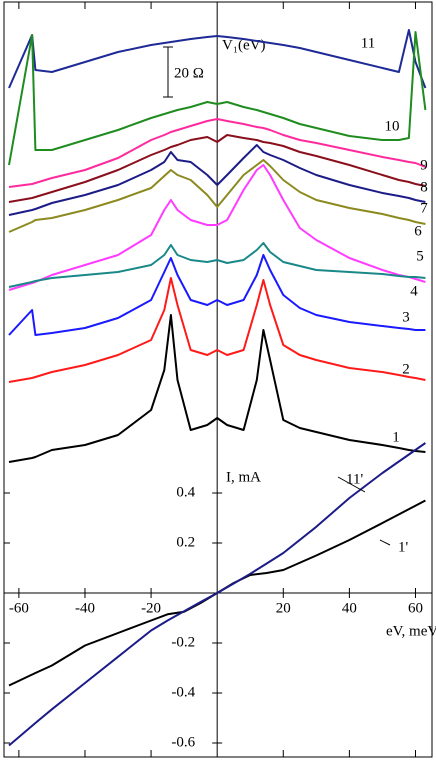 The width and height of the screenshot is (436, 760). I want to click on curve-label: 5, so click(420, 256).